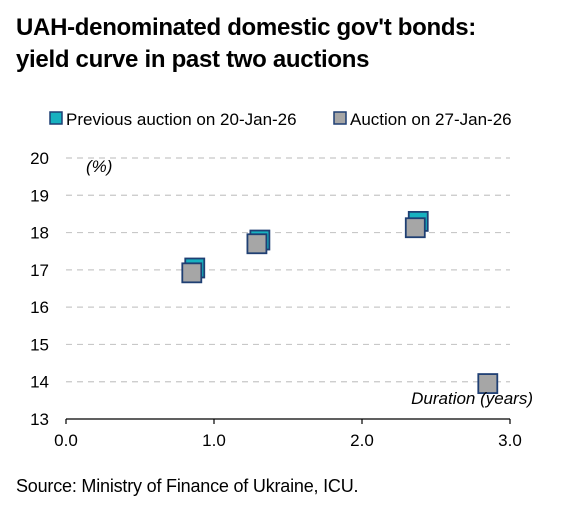 The width and height of the screenshot is (566, 516). I want to click on legend-label: Auction on 27-Jan-26, so click(431, 119).